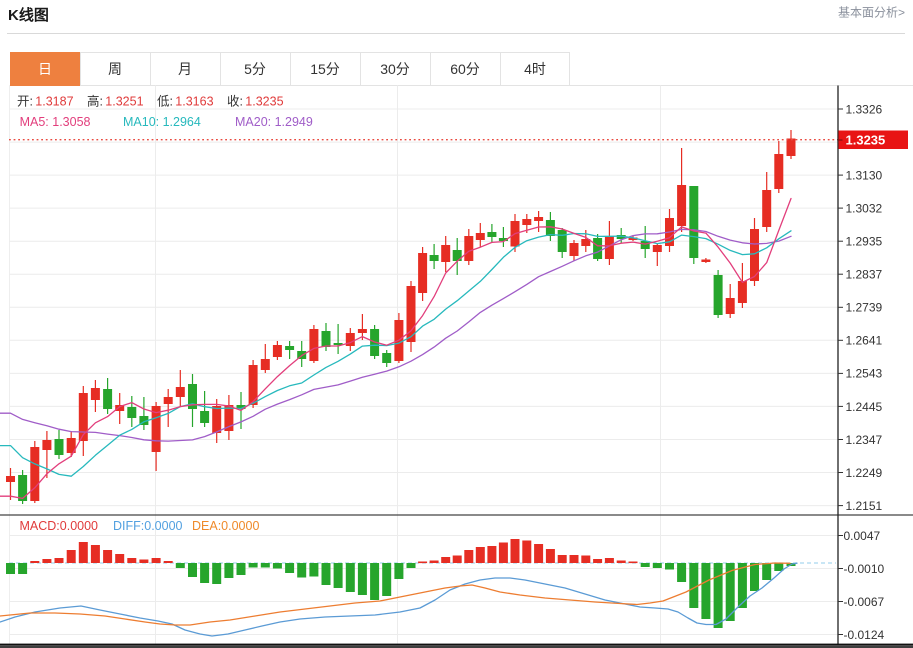 The width and height of the screenshot is (913, 648). Describe the element at coordinates (59, 526) in the screenshot. I see `svg-text: MACD:0.0000` at that location.